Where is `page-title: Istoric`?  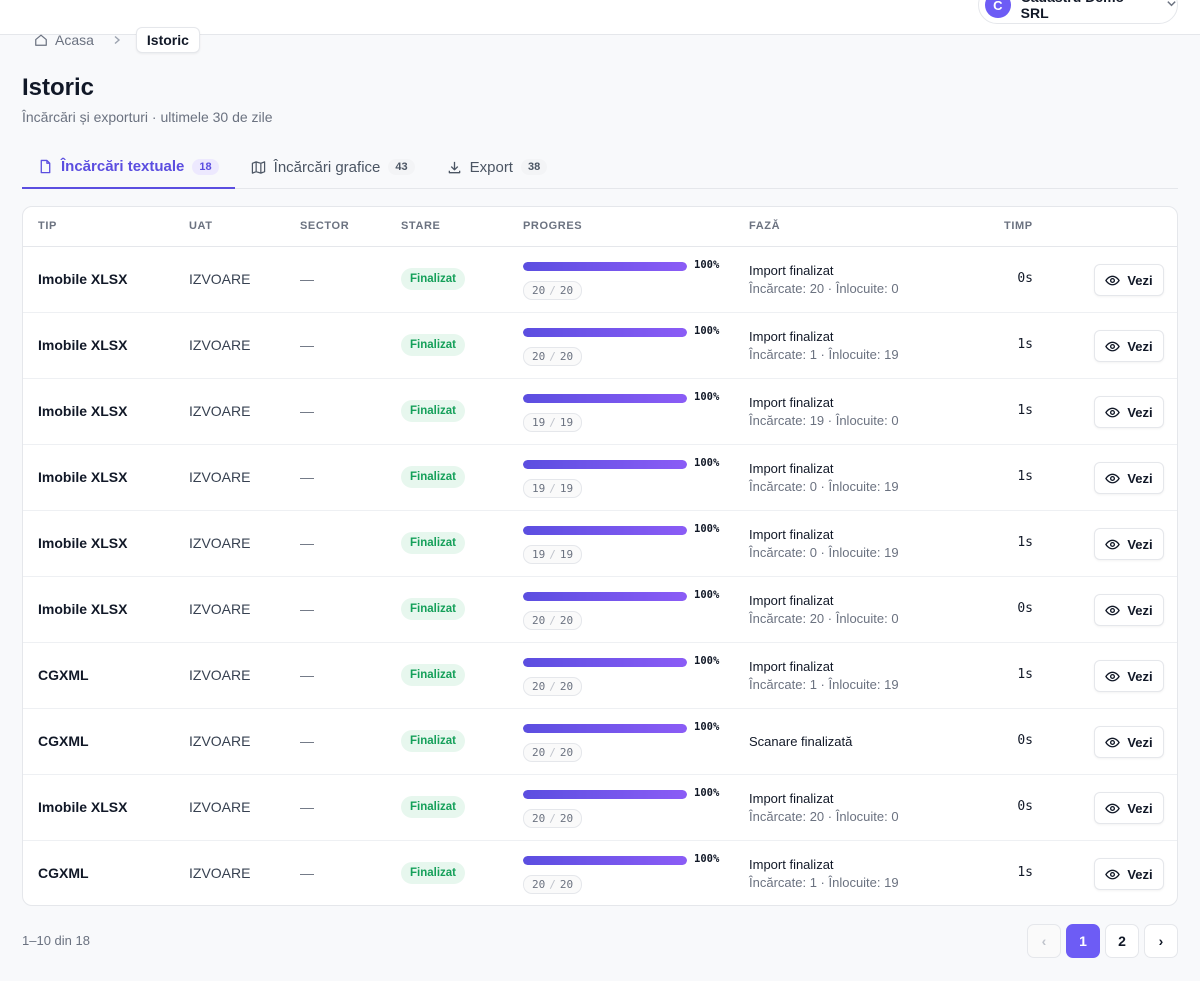 page-title: Istoric is located at coordinates (58, 87).